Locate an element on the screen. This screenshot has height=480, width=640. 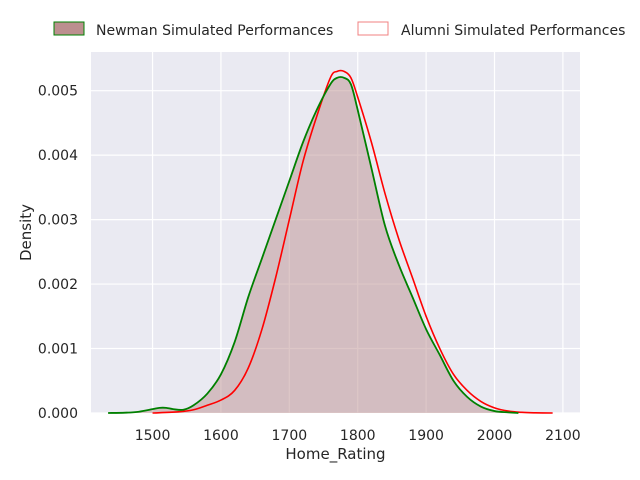
y-tick-label: 0.003 is located at coordinates (58, 221).